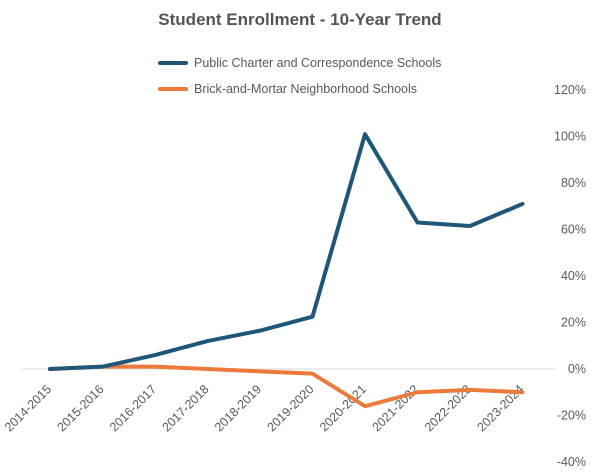 This screenshot has height=473, width=600. Describe the element at coordinates (573, 230) in the screenshot. I see `y-tick-label: 60%` at that location.